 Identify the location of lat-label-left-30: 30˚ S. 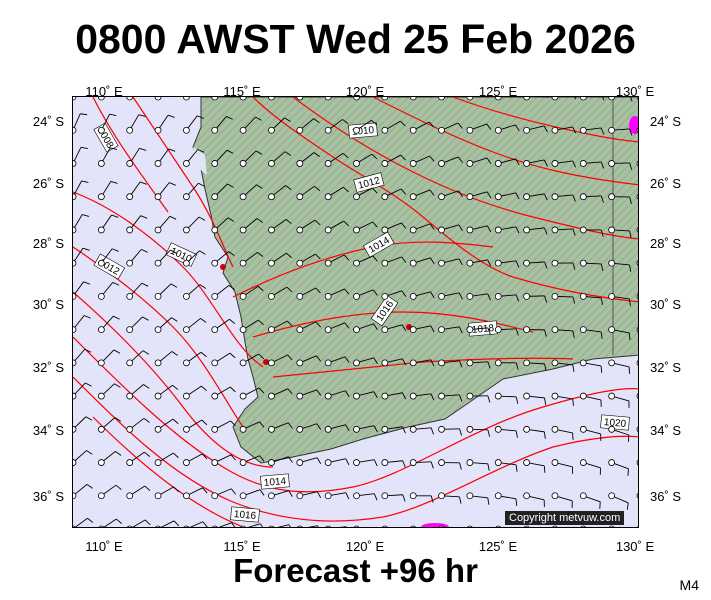
(48, 304).